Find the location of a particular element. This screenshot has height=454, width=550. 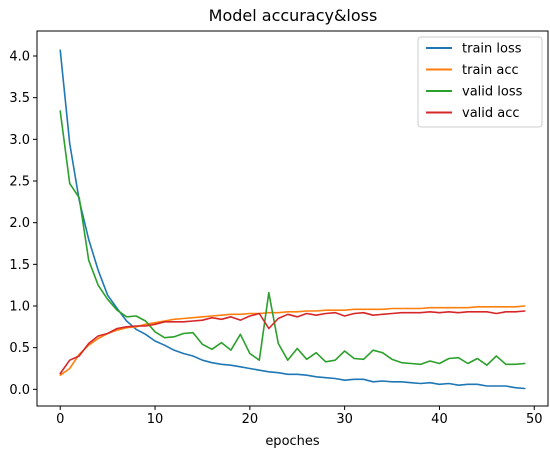

x-tick-label: 30 is located at coordinates (344, 419).